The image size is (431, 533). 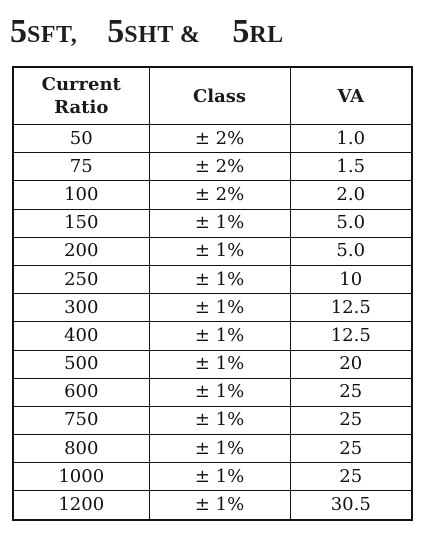 What do you see at coordinates (351, 279) in the screenshot?
I see `cell-va: 10` at bounding box center [351, 279].